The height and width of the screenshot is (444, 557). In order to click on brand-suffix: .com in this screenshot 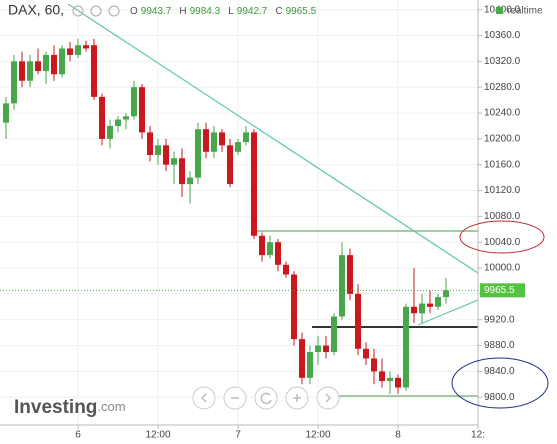, I will do `click(111, 406)`.